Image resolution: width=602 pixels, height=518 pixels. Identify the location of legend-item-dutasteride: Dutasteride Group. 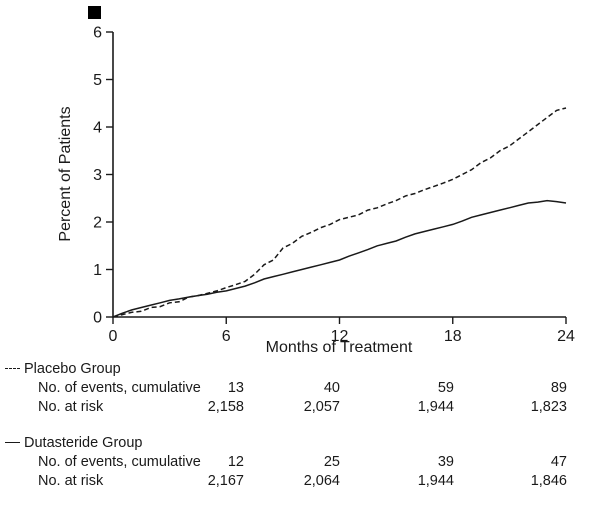
(301, 443).